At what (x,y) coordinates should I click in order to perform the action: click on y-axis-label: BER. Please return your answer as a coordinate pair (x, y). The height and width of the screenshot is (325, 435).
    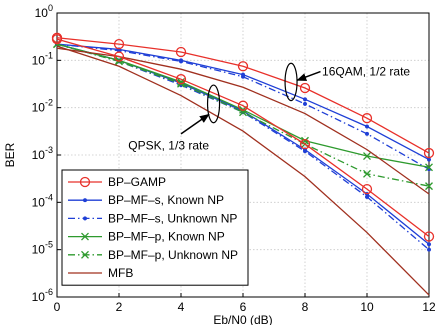
    Looking at the image, I should click on (10, 154).